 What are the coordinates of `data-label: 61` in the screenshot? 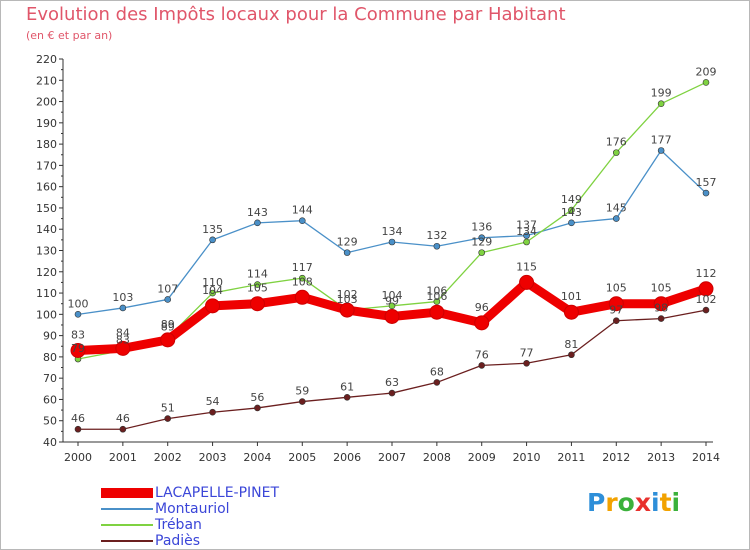 It's located at (347, 386).